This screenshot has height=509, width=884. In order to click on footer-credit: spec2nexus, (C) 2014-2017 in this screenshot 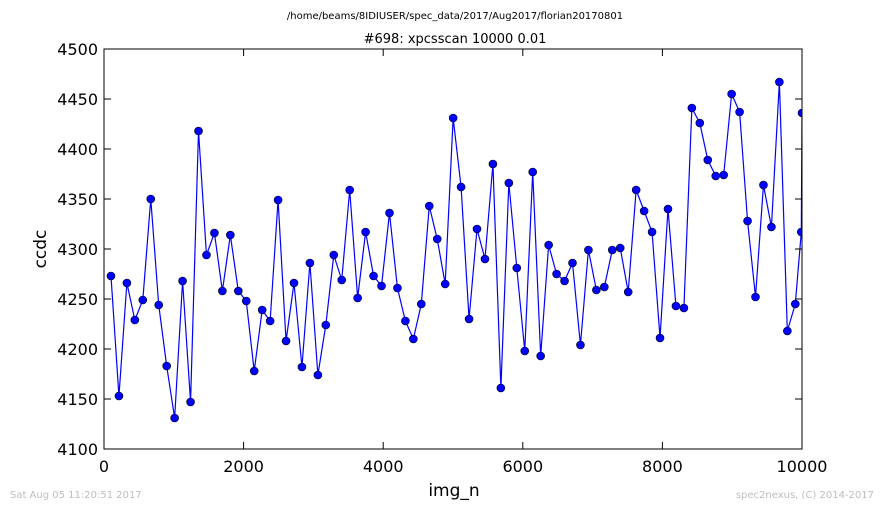, I will do `click(805, 495)`.